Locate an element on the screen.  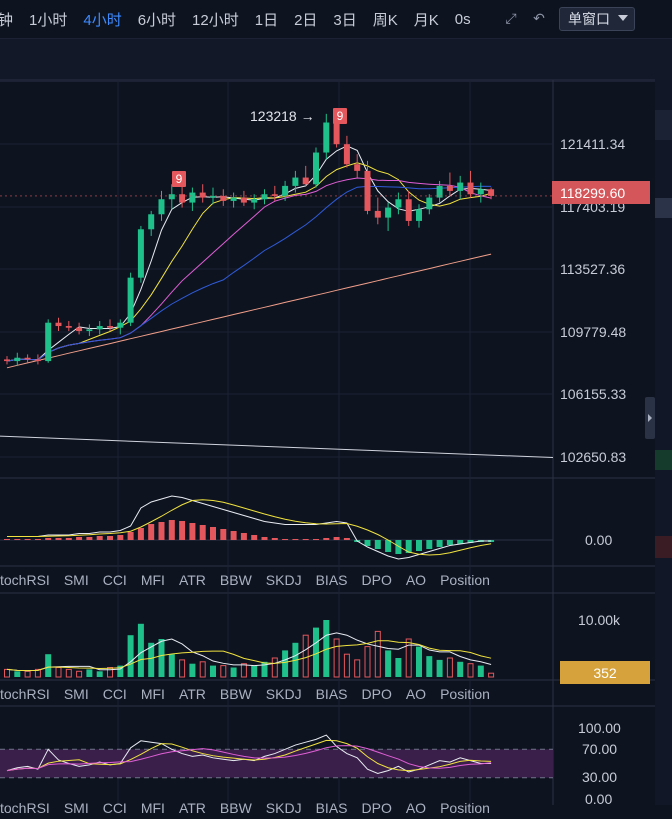
volume-badge: 352 is located at coordinates (605, 672).